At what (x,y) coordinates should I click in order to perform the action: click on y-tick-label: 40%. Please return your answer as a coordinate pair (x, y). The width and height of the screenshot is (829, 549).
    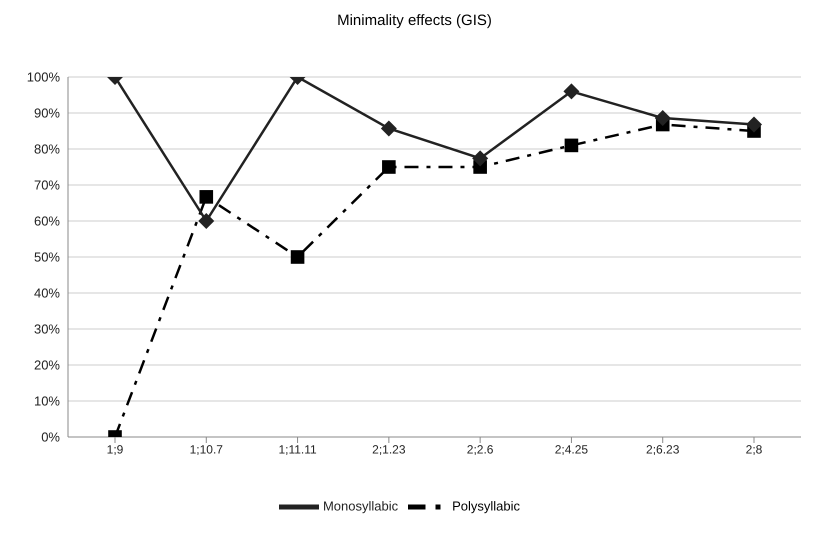
    Looking at the image, I should click on (47, 293).